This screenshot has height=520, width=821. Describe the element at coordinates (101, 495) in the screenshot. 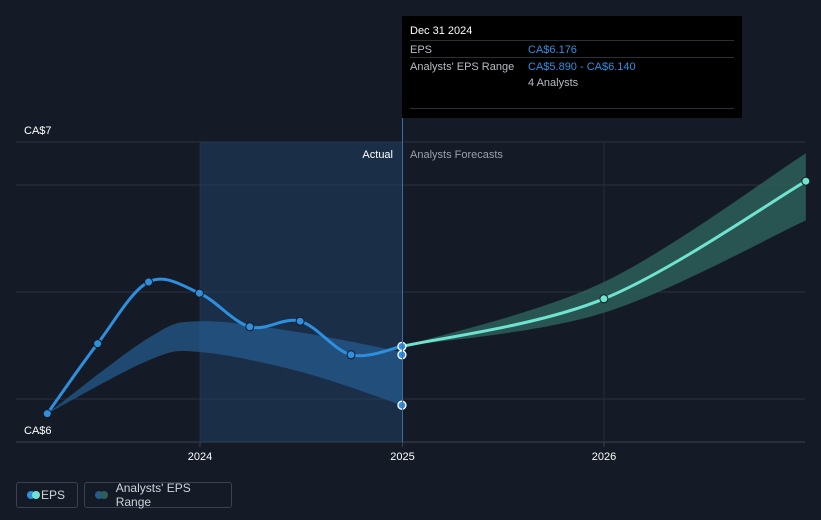

I see `range-swatch-icon` at that location.